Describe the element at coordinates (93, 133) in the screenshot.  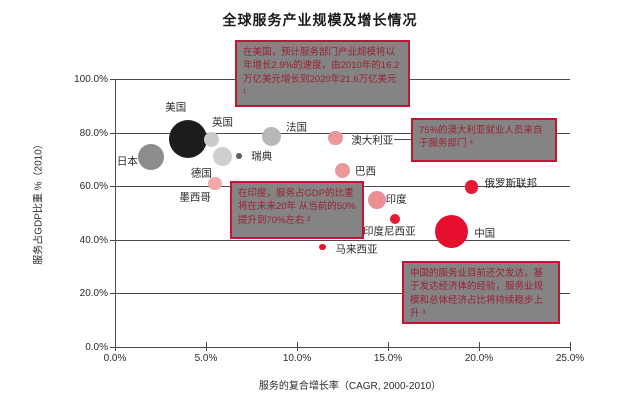
I see `y-tick-label: 80.0%` at that location.